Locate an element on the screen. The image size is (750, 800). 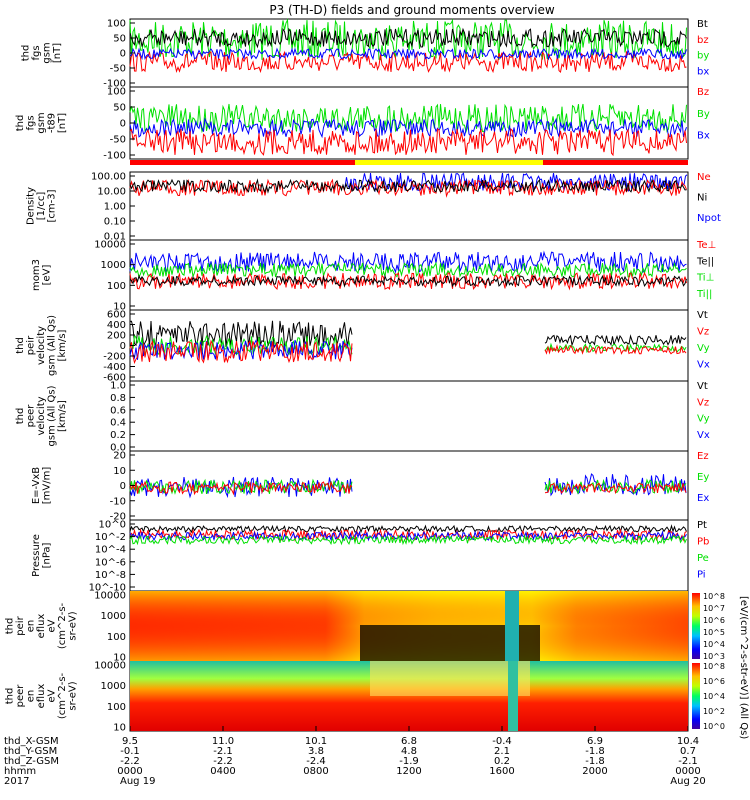
y-tick-label: -100 is located at coordinates (114, 156).